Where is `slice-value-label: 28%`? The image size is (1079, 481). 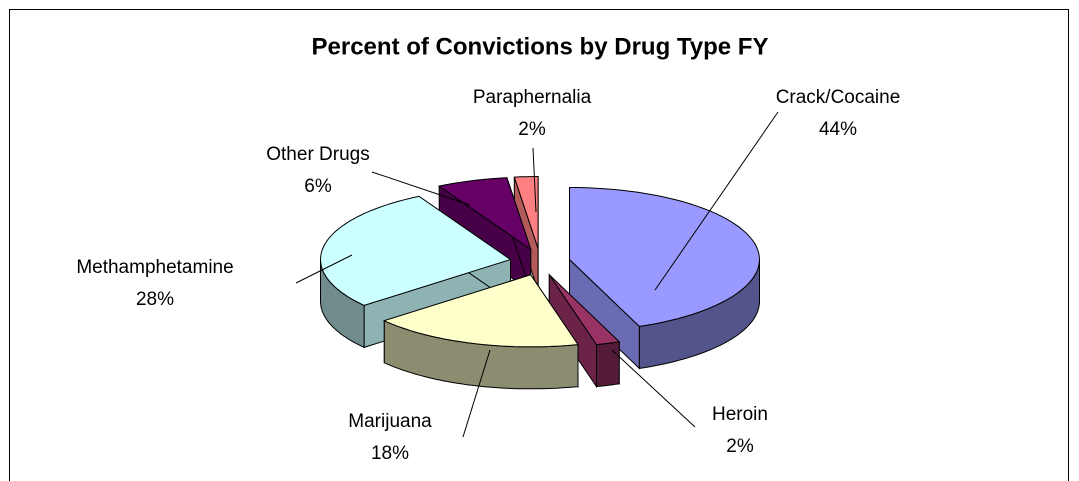 slice-value-label: 28% is located at coordinates (155, 299).